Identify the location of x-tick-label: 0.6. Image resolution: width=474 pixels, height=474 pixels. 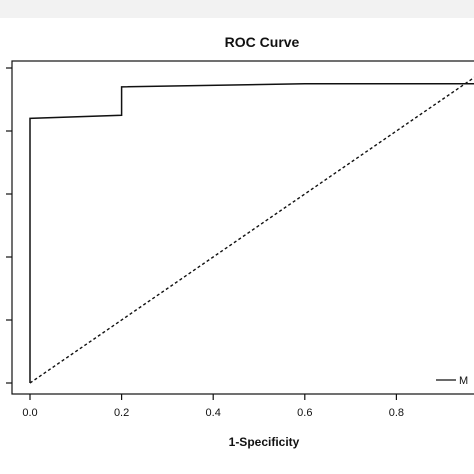
(304, 413).